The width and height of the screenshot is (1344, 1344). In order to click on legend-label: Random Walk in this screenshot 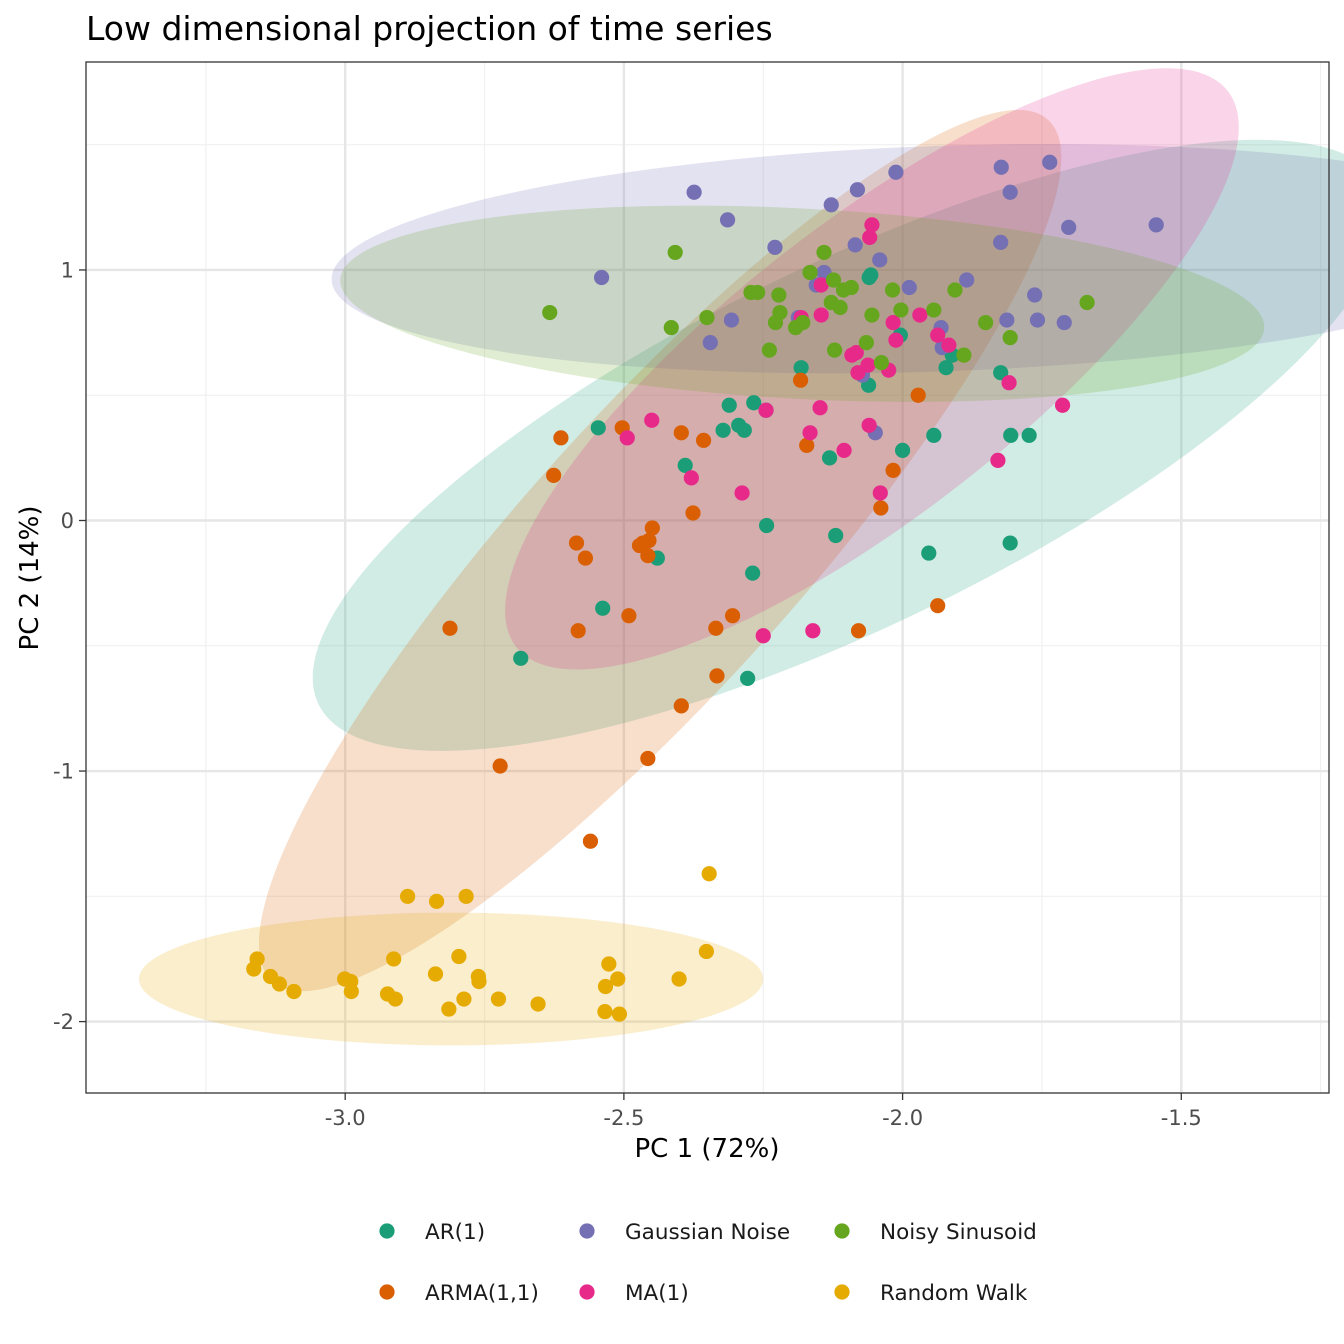, I will do `click(954, 1293)`.